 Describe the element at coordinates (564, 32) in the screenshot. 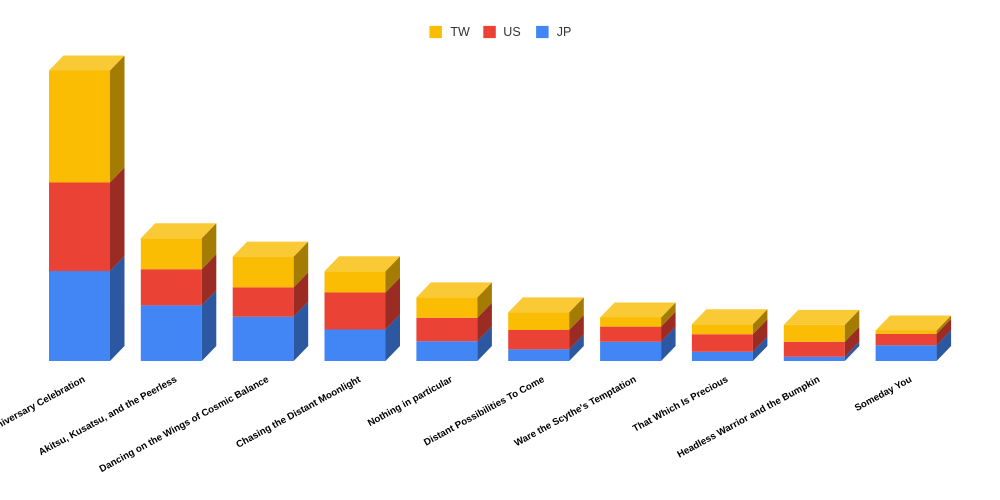

I see `svg-text: JP` at that location.